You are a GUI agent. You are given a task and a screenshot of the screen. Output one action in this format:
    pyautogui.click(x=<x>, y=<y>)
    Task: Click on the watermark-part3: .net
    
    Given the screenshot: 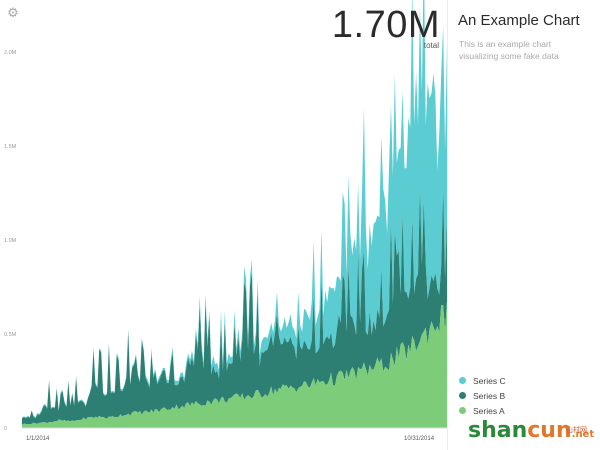 What is the action you would take?
    pyautogui.click(x=583, y=434)
    